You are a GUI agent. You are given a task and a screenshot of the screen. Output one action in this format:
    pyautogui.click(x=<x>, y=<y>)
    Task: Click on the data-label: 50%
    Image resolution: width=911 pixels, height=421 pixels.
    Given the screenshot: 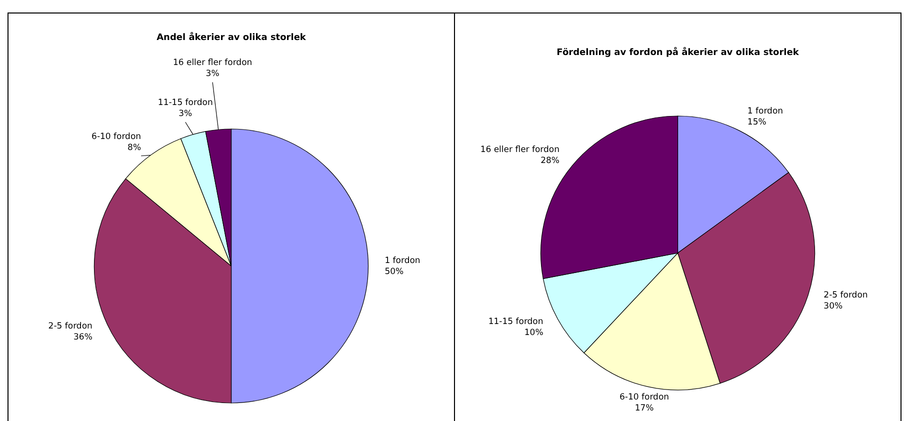 What is the action you would take?
    pyautogui.click(x=394, y=272)
    